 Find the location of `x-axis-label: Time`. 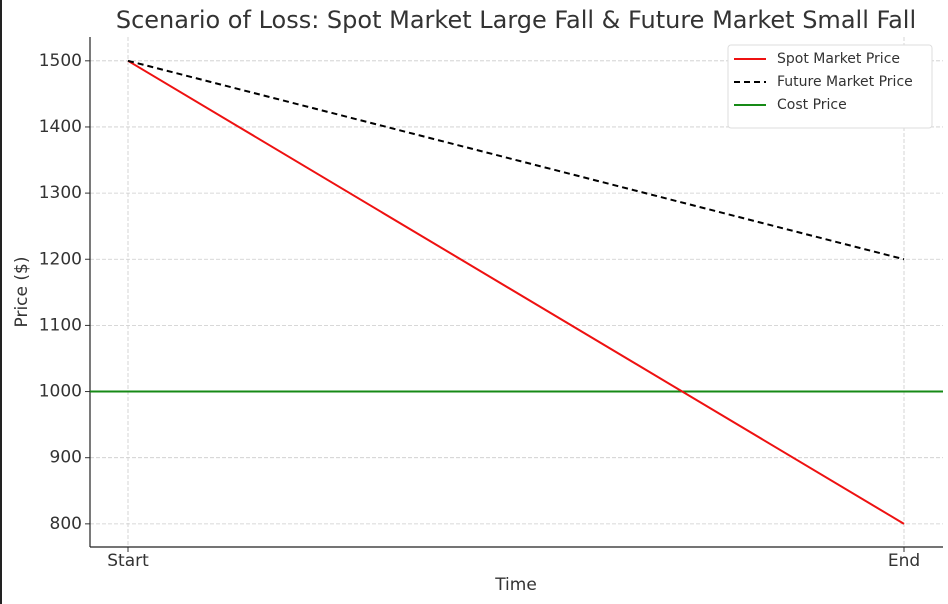

x-axis-label: Time is located at coordinates (515, 585).